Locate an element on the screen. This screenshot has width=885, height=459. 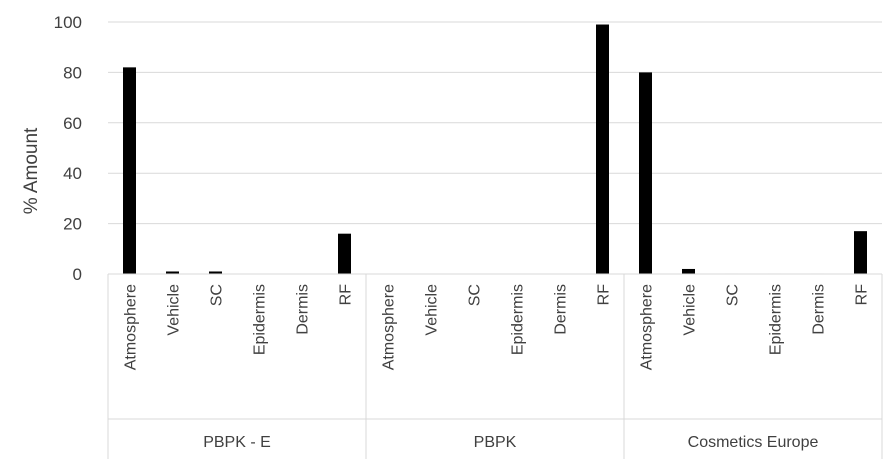
group-label: PBPK - E is located at coordinates (237, 442).